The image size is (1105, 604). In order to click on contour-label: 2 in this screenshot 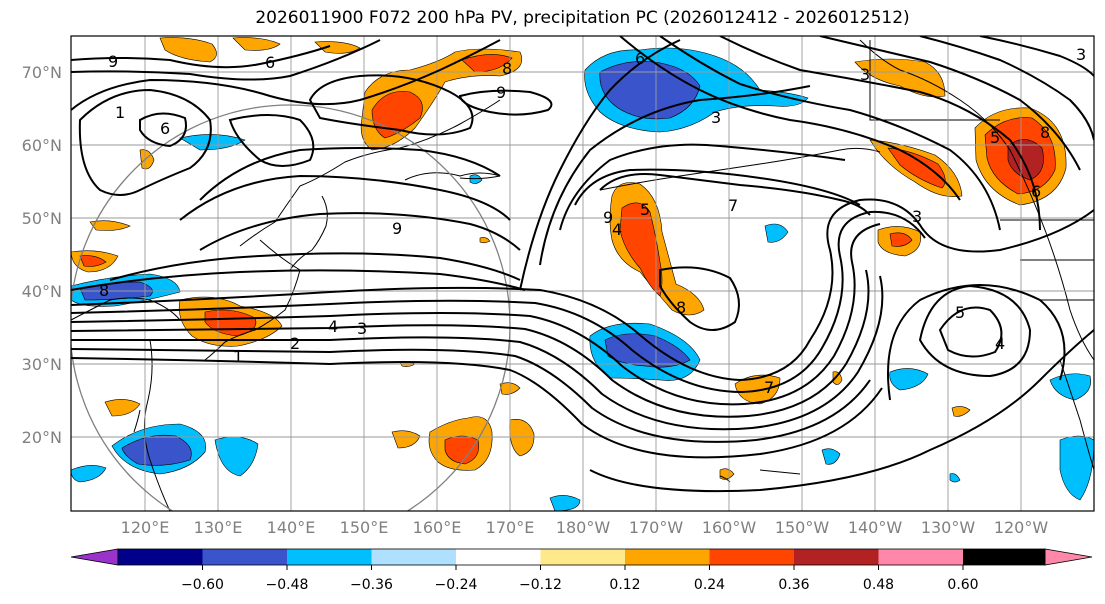, I will do `click(295, 343)`.